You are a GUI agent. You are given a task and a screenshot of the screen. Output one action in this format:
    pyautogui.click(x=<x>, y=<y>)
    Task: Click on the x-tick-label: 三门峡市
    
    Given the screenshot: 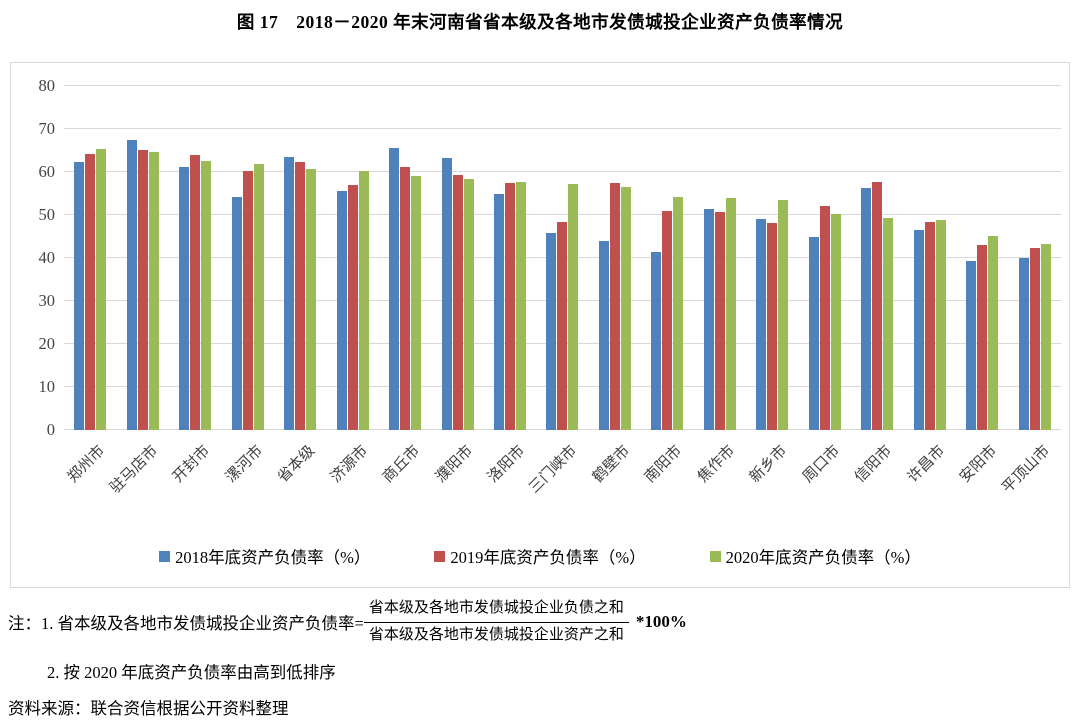 What is the action you would take?
    pyautogui.click(x=553, y=469)
    